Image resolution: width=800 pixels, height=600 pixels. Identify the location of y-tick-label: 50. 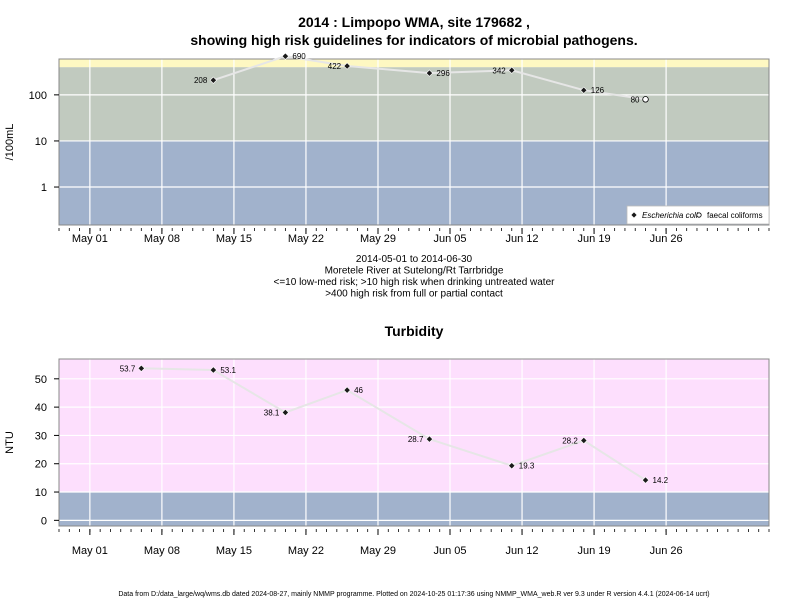
(41, 380).